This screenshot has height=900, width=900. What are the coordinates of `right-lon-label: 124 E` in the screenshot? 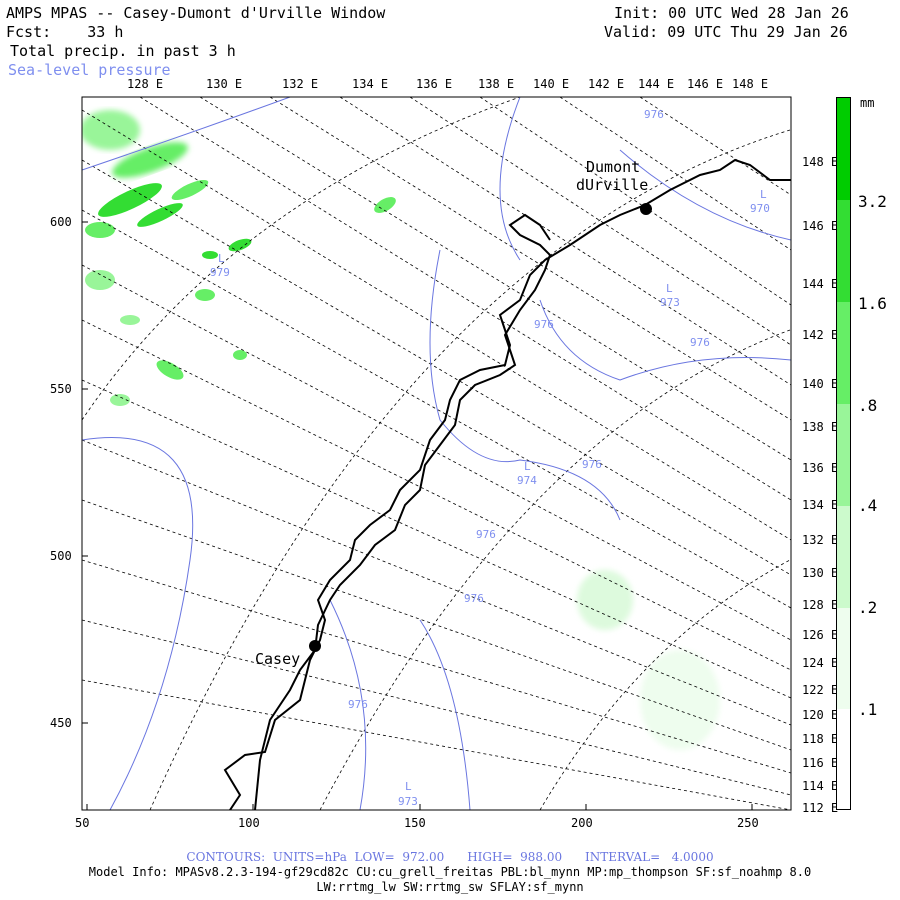 It's located at (820, 663).